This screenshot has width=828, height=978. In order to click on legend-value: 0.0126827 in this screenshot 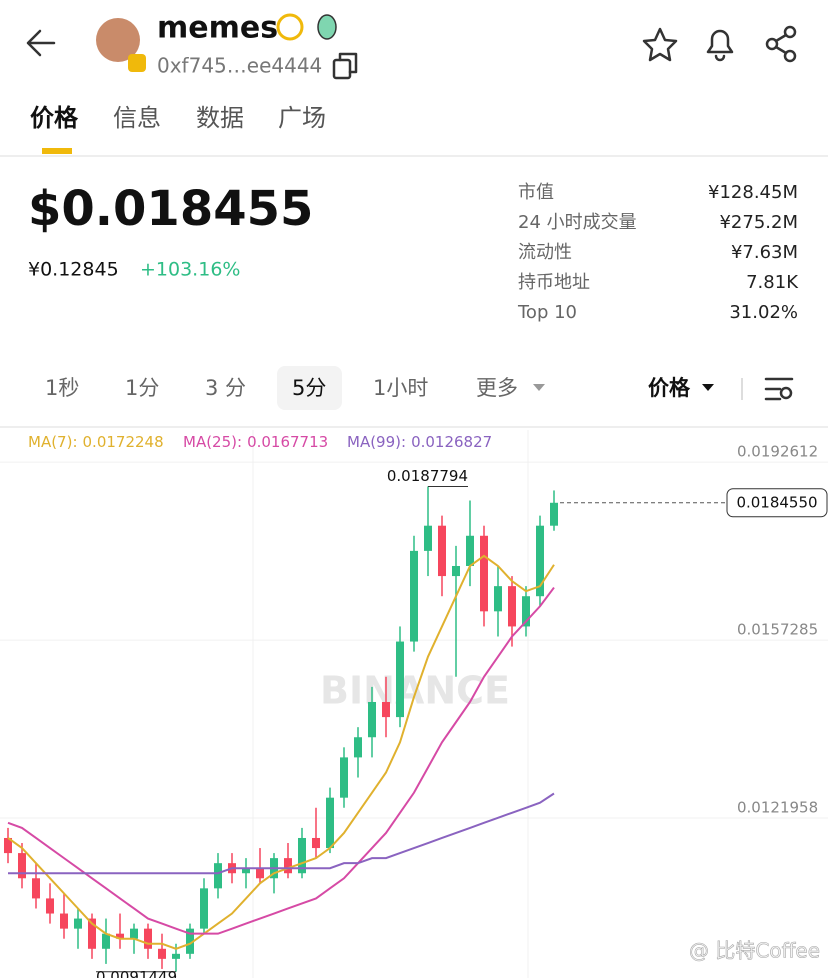, I will do `click(451, 442)`.